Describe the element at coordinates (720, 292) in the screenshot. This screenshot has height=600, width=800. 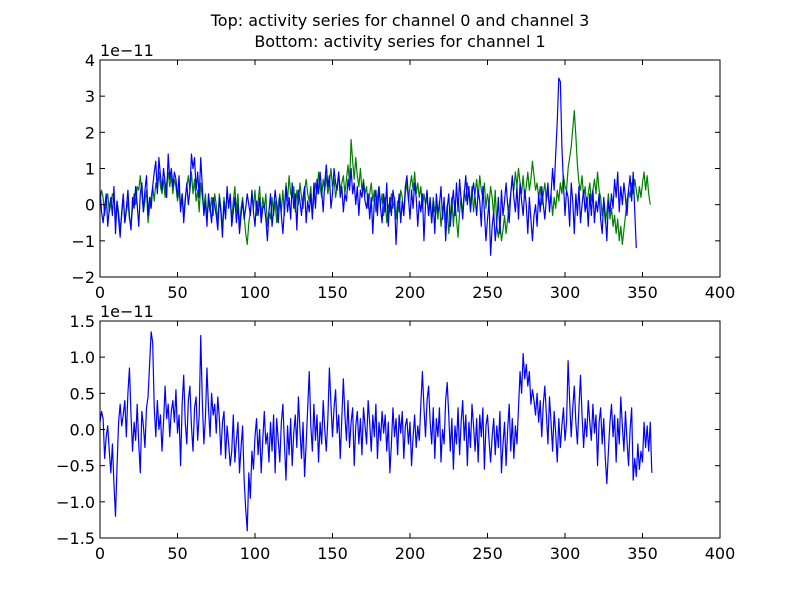
I see `top-x-tick-label: 400` at that location.